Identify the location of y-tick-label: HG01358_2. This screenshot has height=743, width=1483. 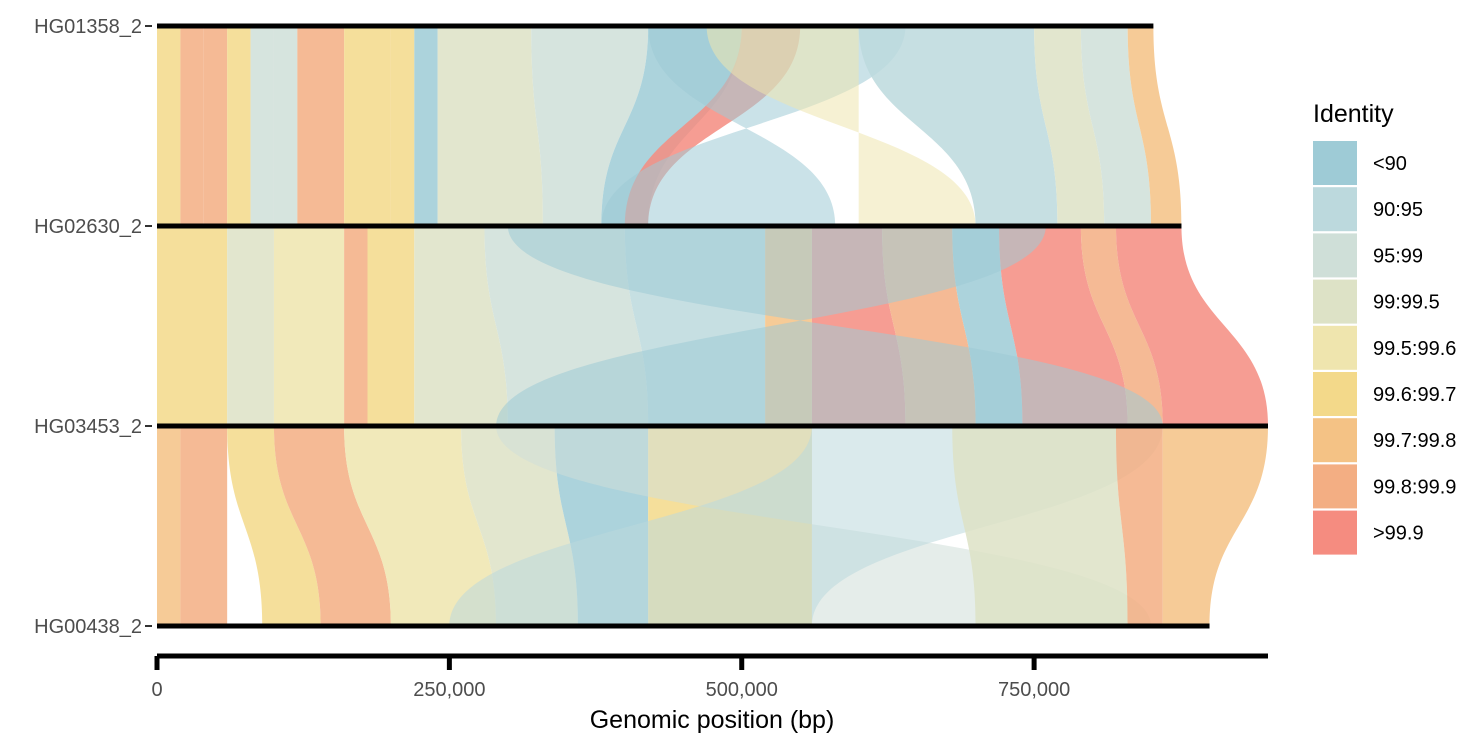
(88, 27).